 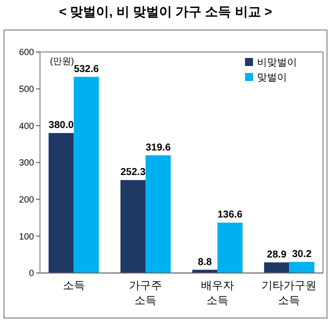 What do you see at coordinates (26, 125) in the screenshot?
I see `y-tick-label: 400` at bounding box center [26, 125].